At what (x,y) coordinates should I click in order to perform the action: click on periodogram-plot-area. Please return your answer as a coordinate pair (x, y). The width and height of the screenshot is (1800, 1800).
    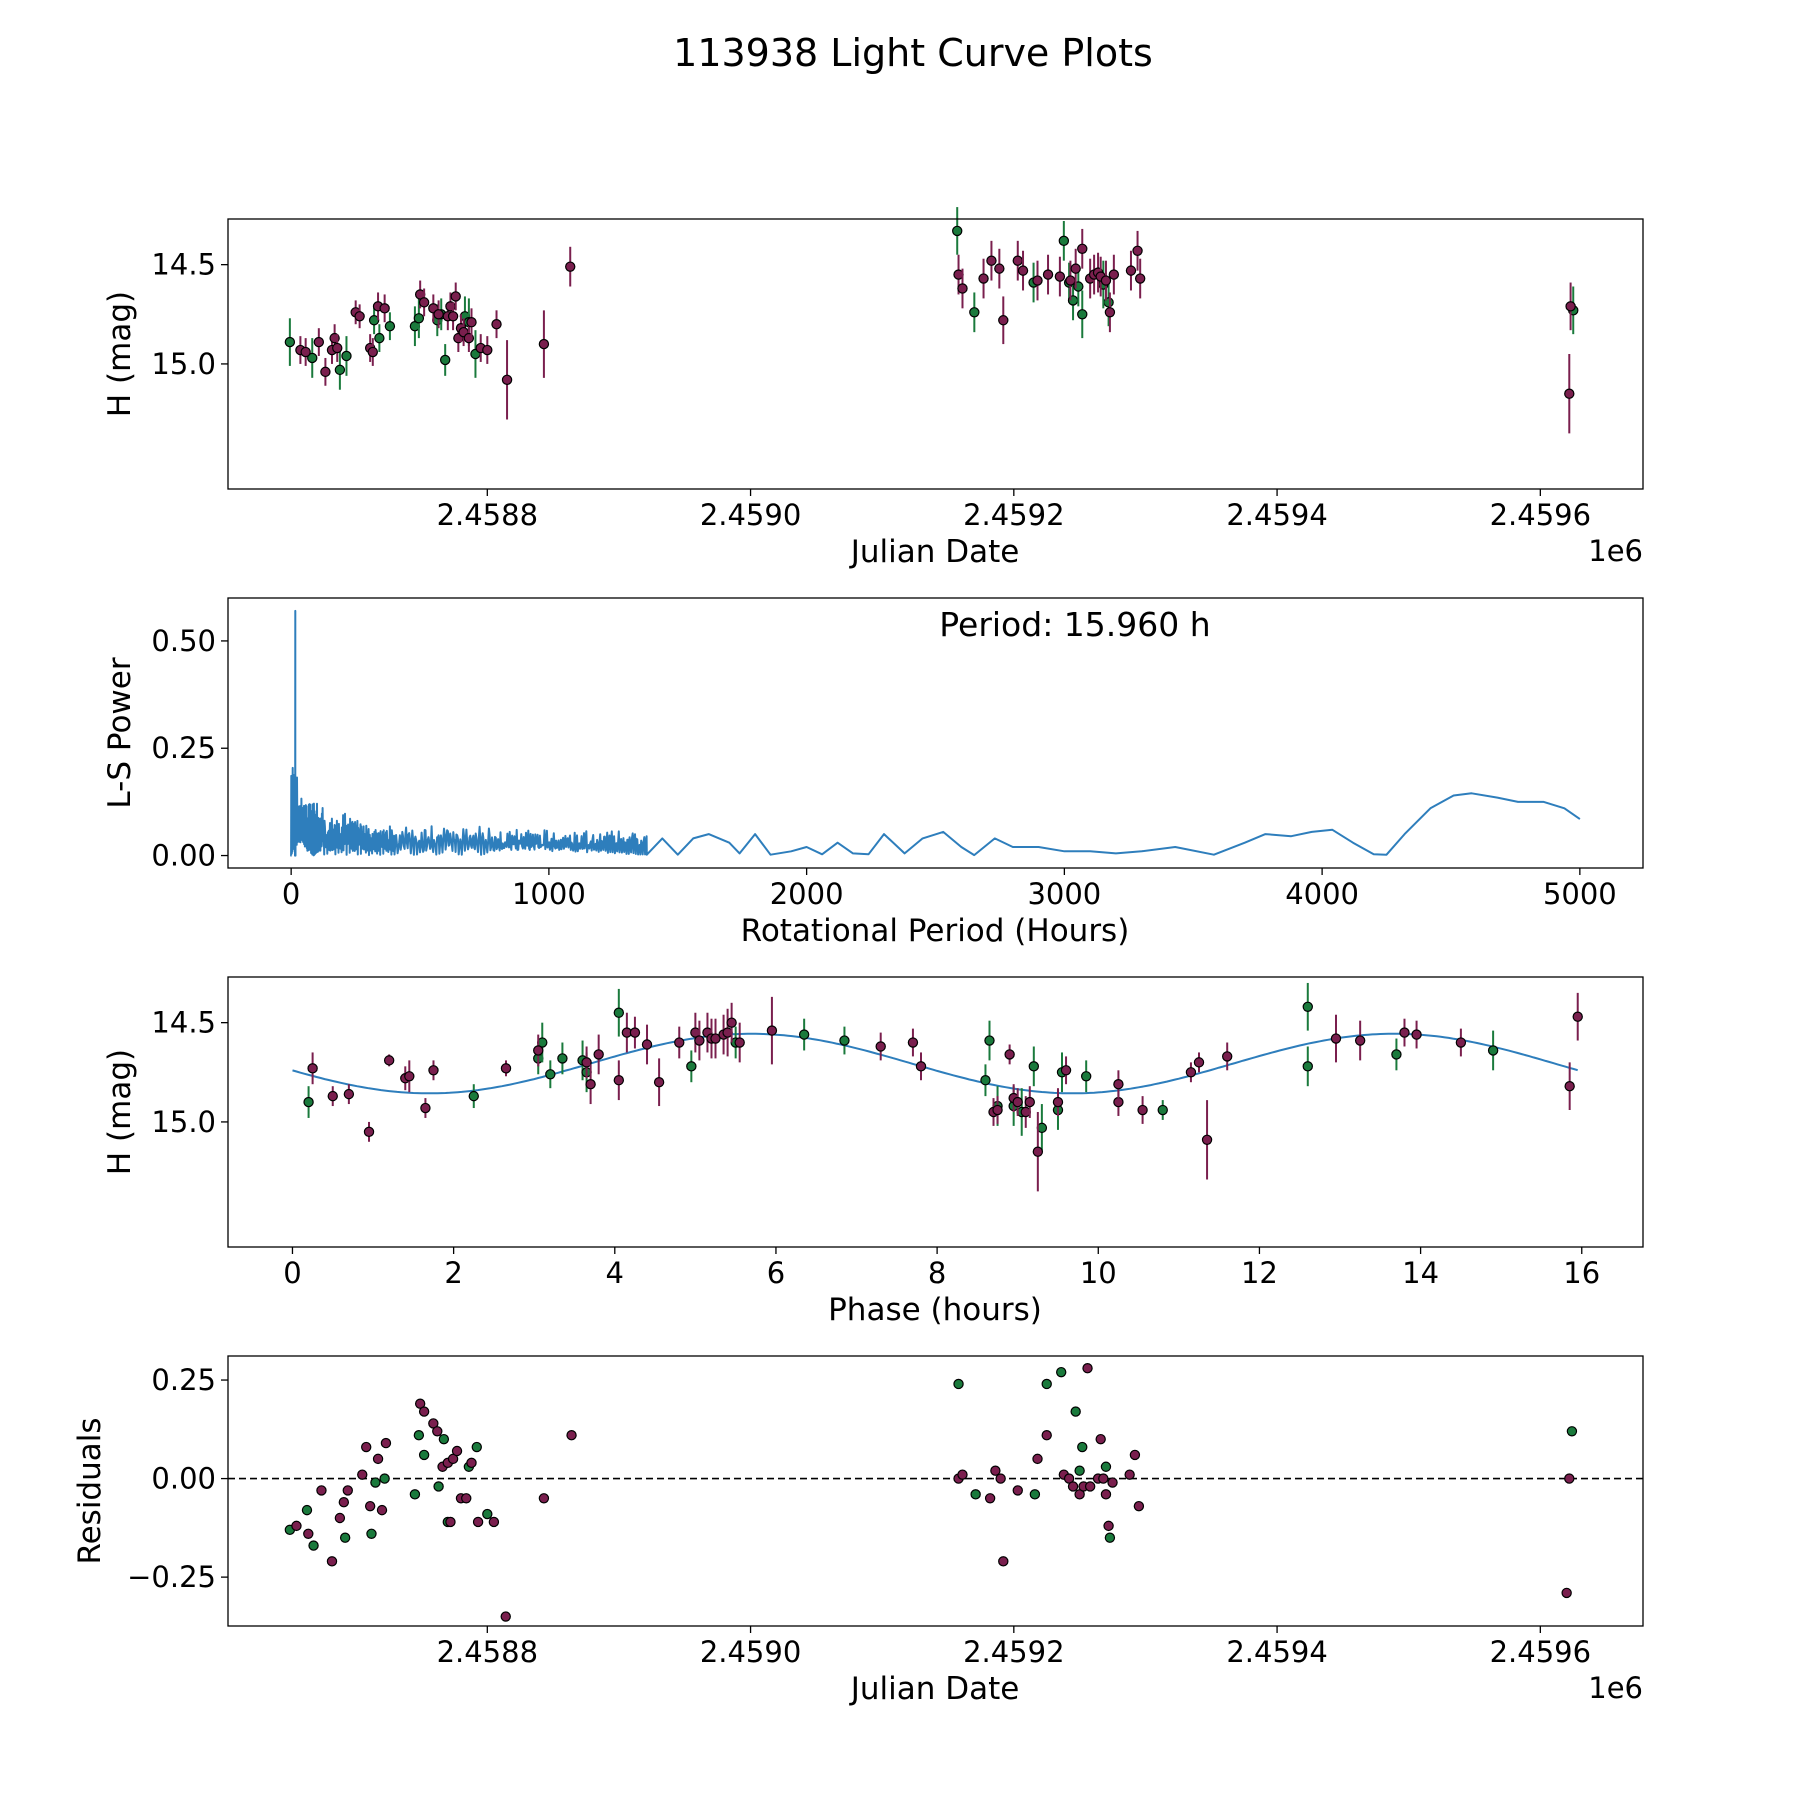
    Looking at the image, I should click on (935, 733).